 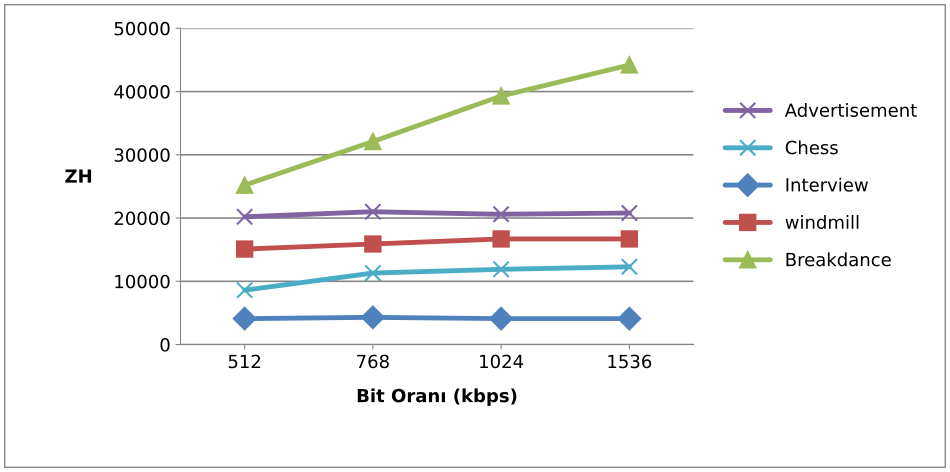 I want to click on x-tick-label: 1536, so click(x=630, y=361).